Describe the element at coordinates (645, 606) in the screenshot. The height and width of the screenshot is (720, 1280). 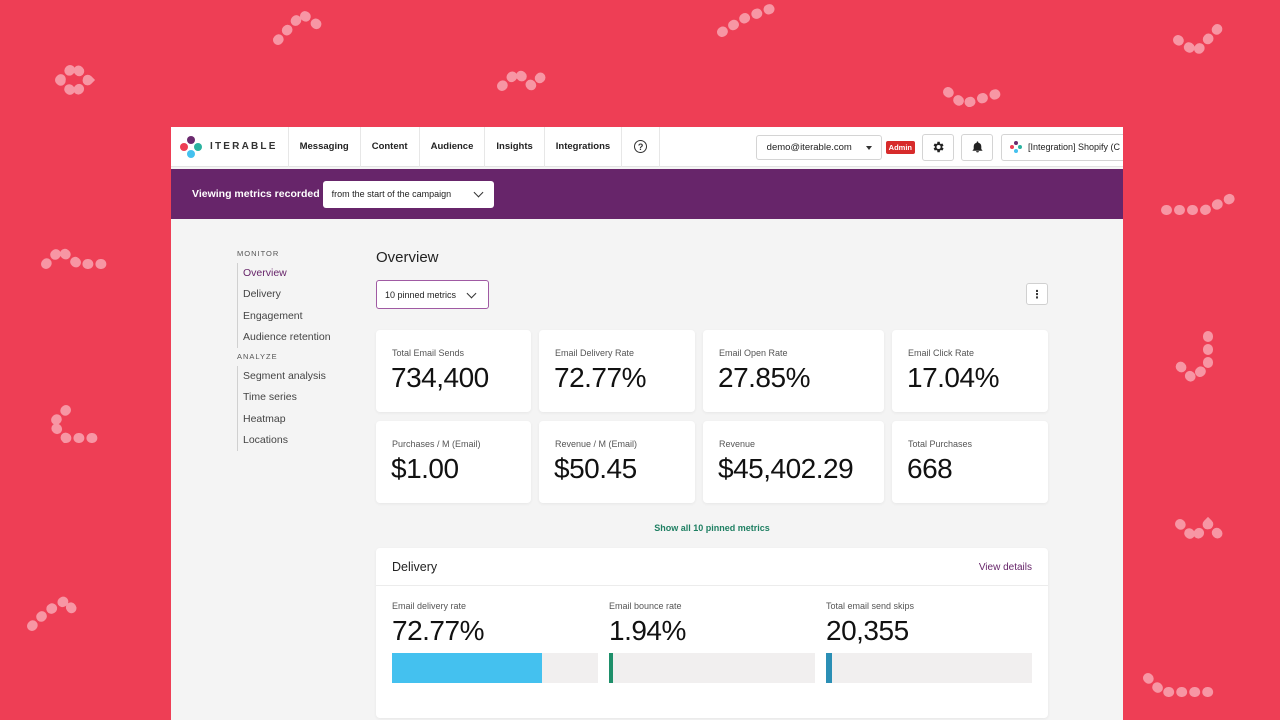
I see `delivery-metric-label: Email bounce rate` at that location.